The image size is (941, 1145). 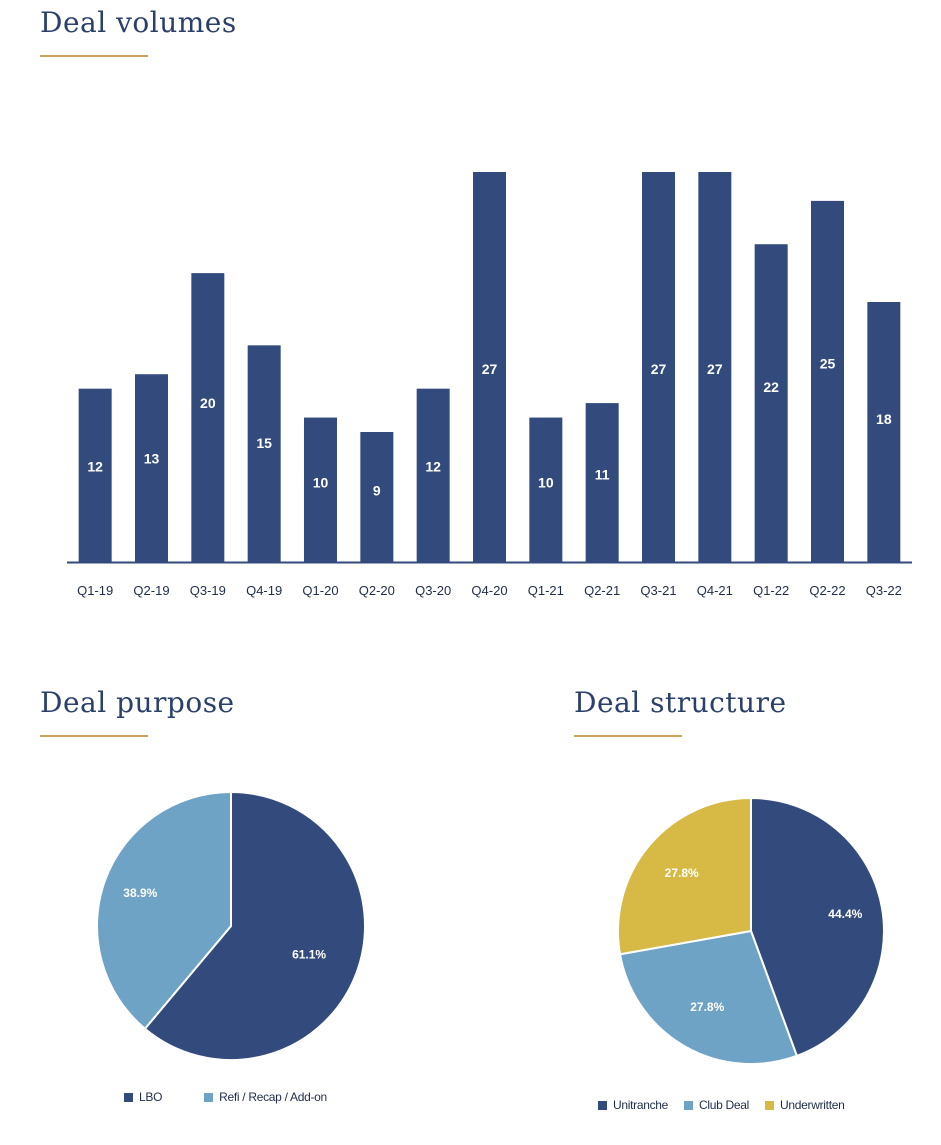 What do you see at coordinates (138, 22) in the screenshot?
I see `volumes-title: Deal volumes` at bounding box center [138, 22].